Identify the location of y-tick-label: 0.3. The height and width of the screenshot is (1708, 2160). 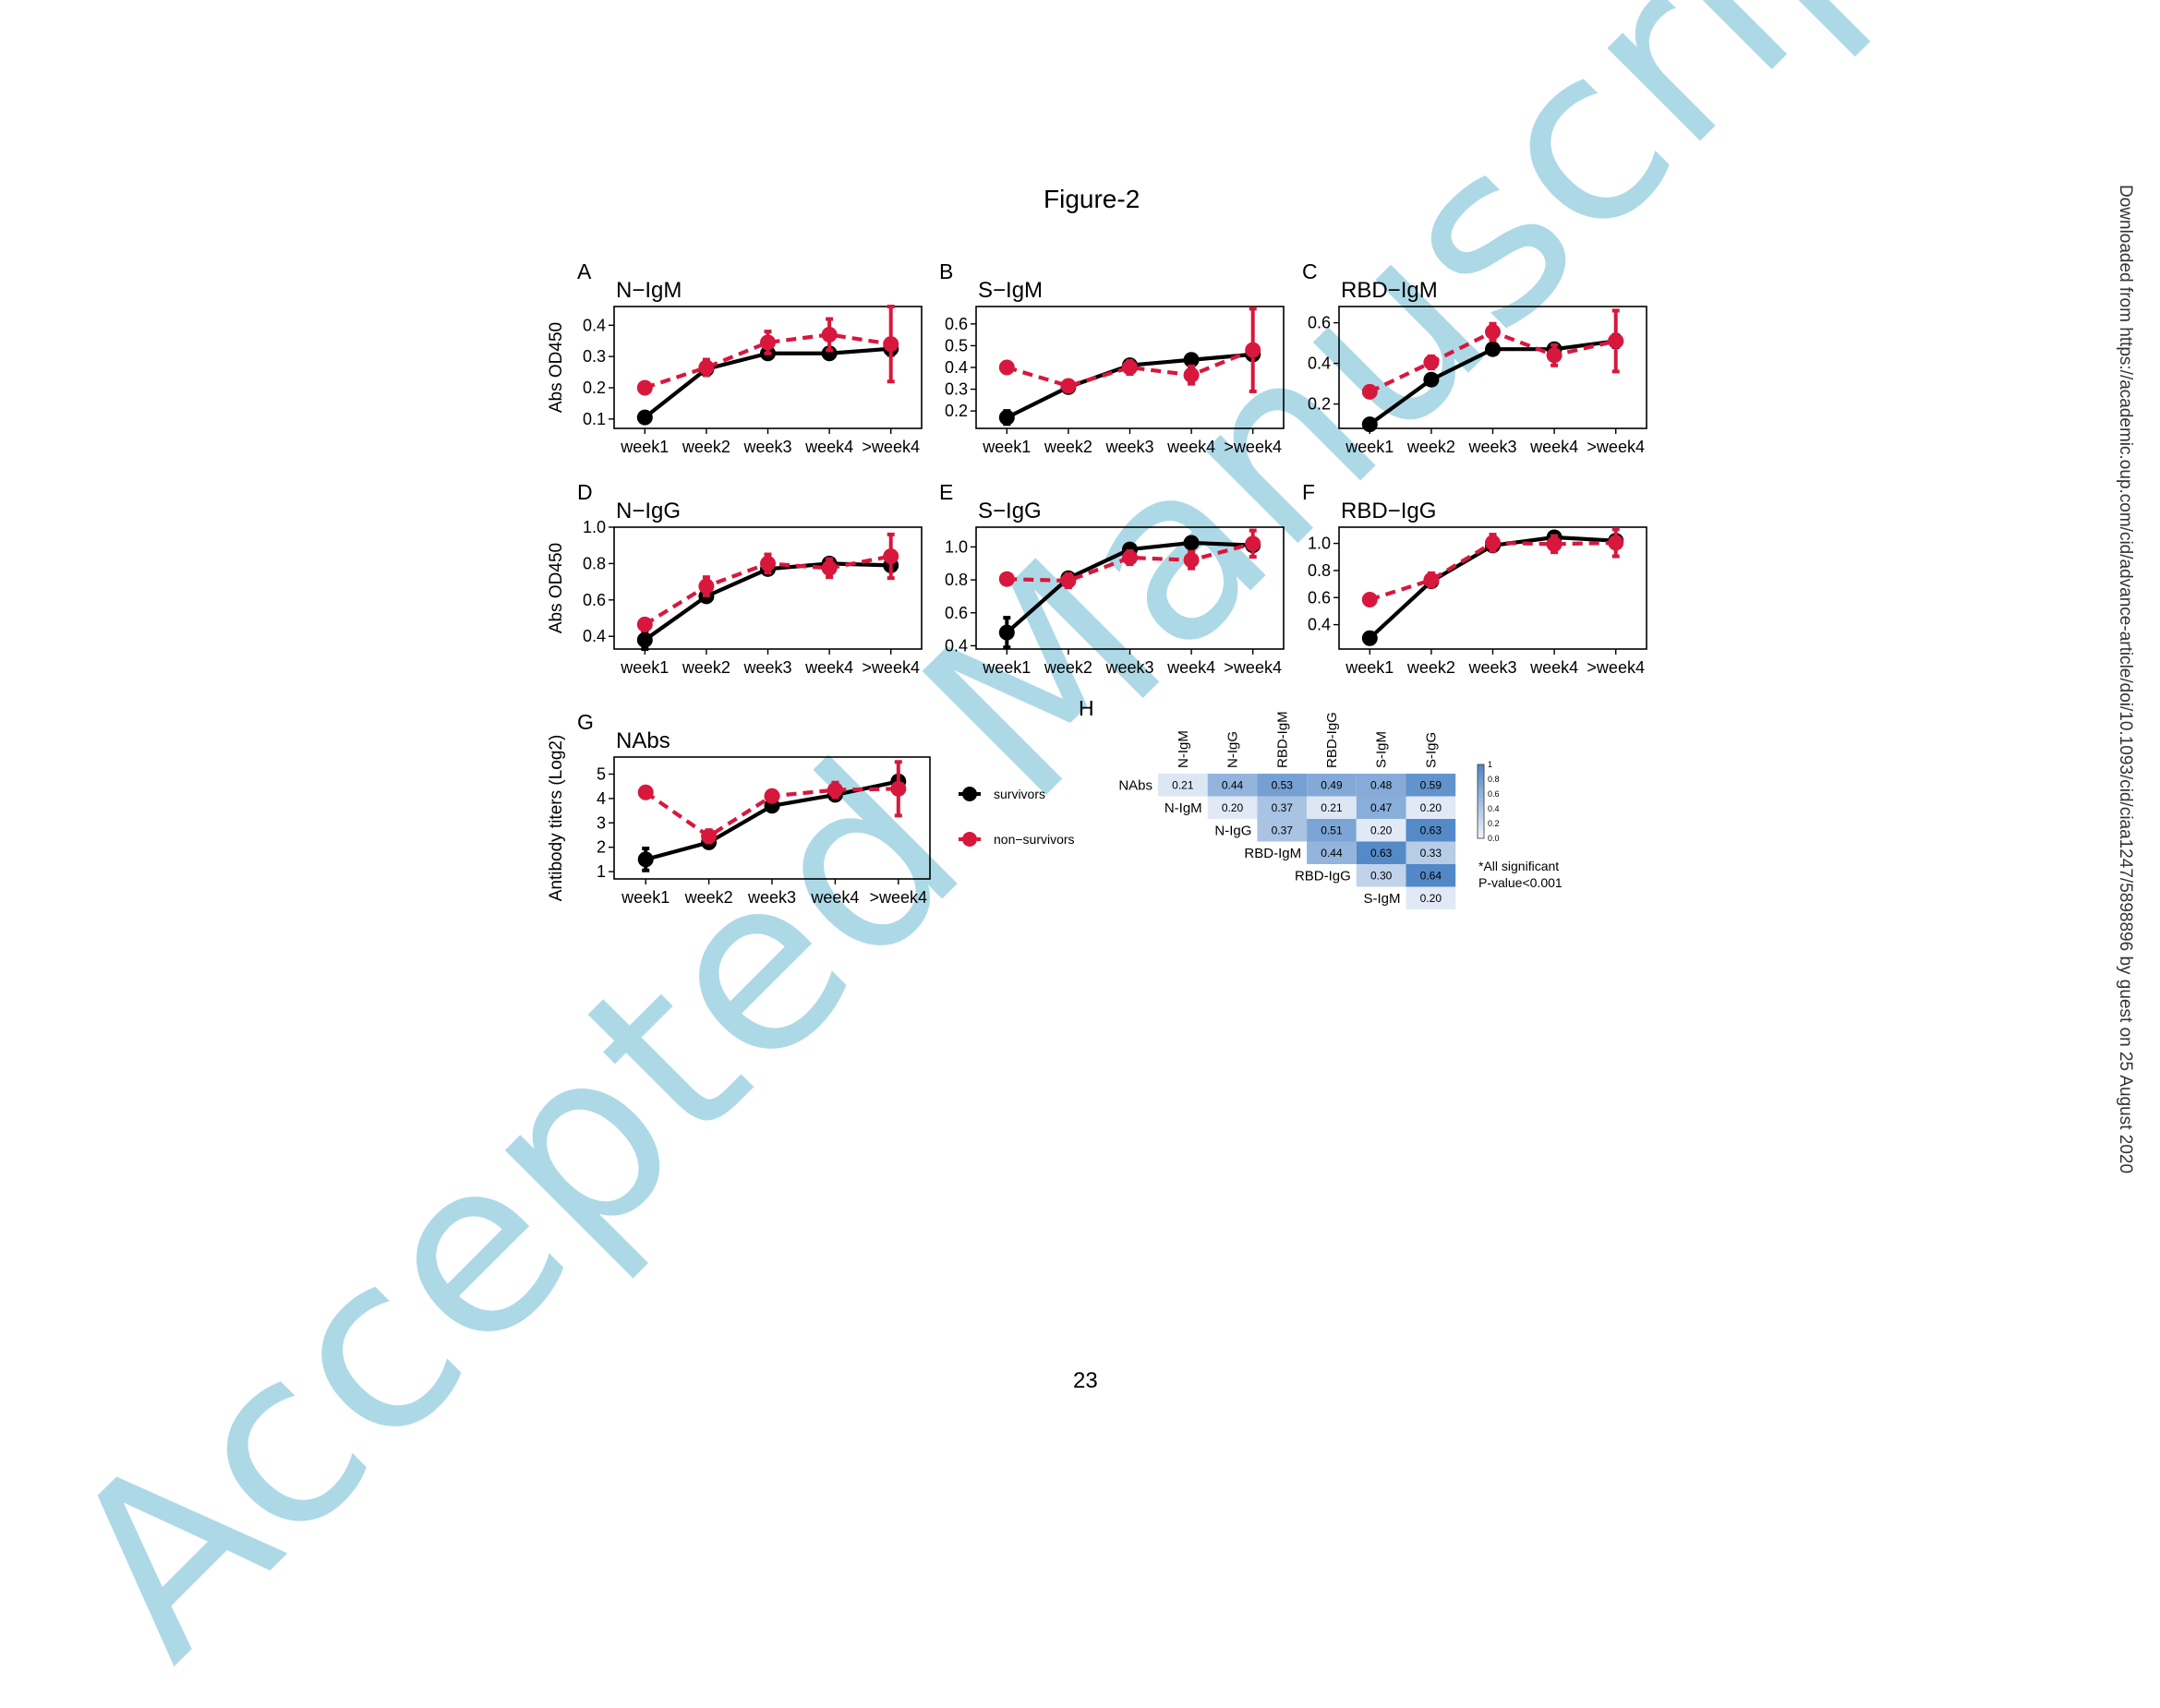
(594, 356).